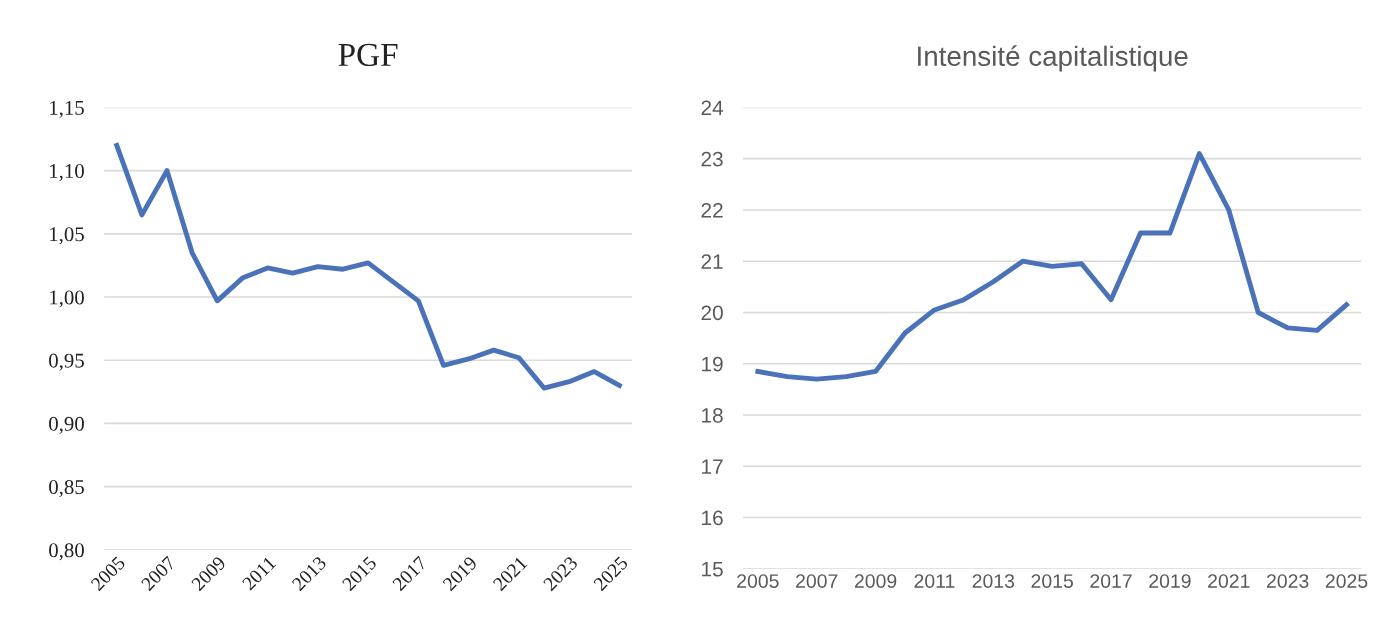 The width and height of the screenshot is (1389, 632). Describe the element at coordinates (1111, 581) in the screenshot. I see `x-tick-label: 2017` at that location.